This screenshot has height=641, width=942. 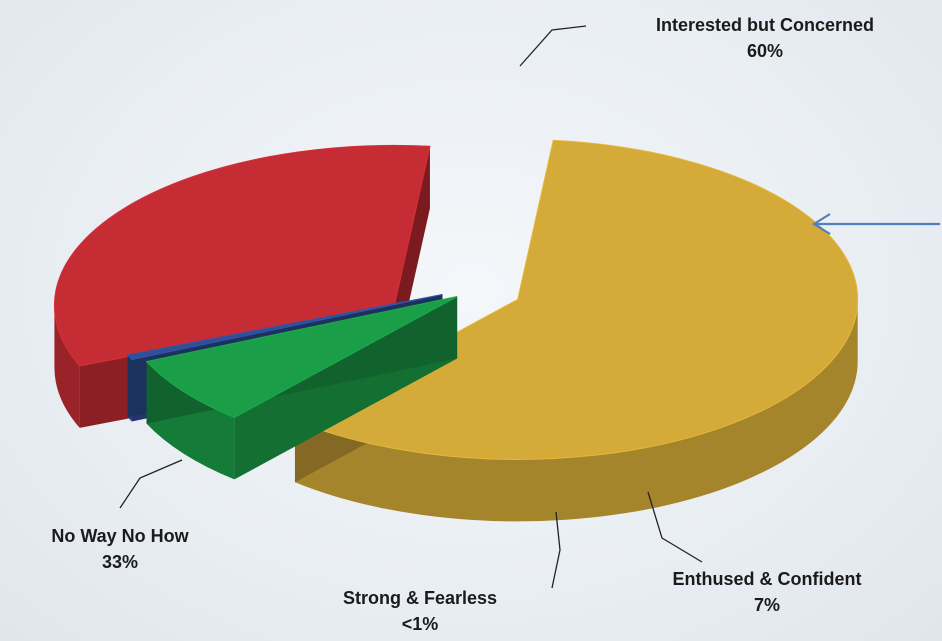 What do you see at coordinates (556, 550) in the screenshot?
I see `leader-strong` at bounding box center [556, 550].